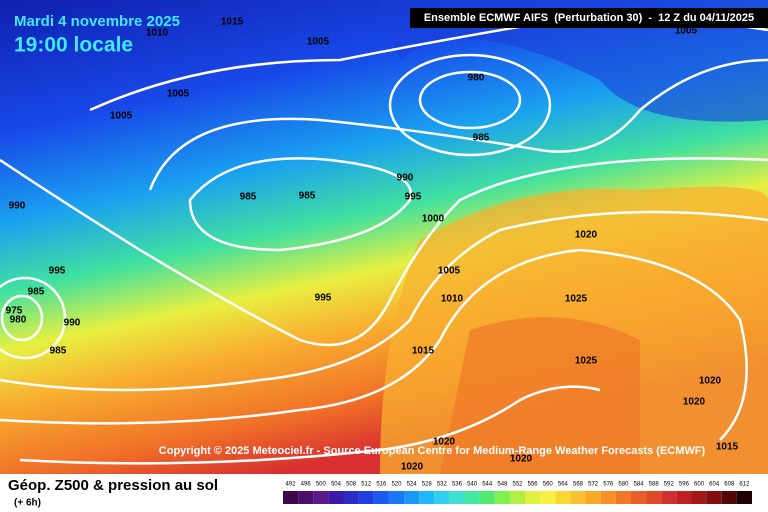 This screenshot has width=768, height=512. I want to click on scale-label: 580, so click(623, 485).